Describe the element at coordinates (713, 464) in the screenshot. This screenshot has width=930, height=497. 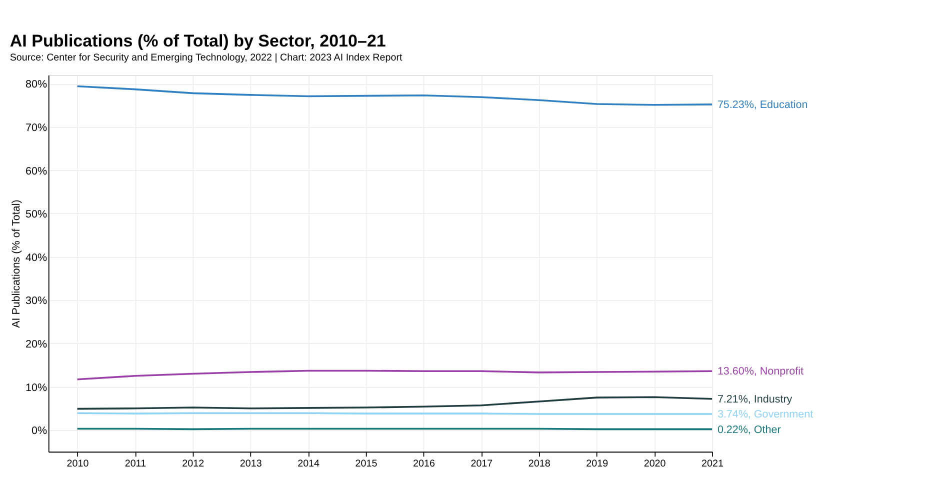
I see `x-tick-label: 2021` at that location.